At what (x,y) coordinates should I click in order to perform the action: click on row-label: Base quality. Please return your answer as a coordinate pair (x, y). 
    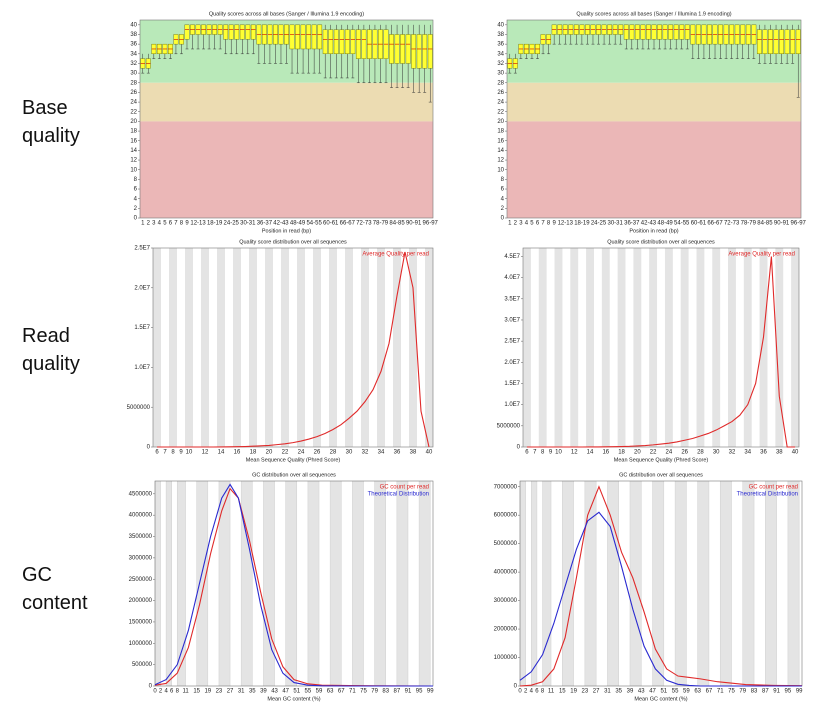
    Looking at the image, I should click on (51, 122).